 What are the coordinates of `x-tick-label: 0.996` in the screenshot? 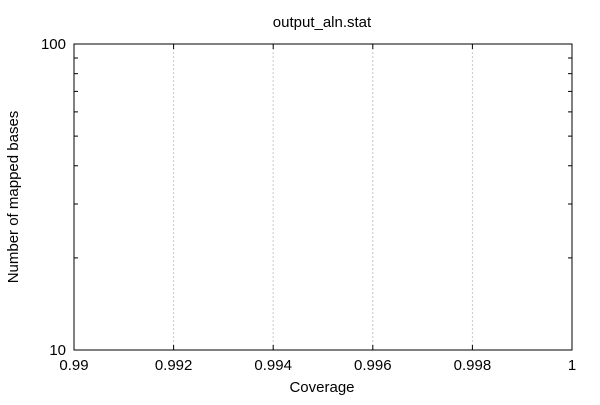 It's located at (373, 365).